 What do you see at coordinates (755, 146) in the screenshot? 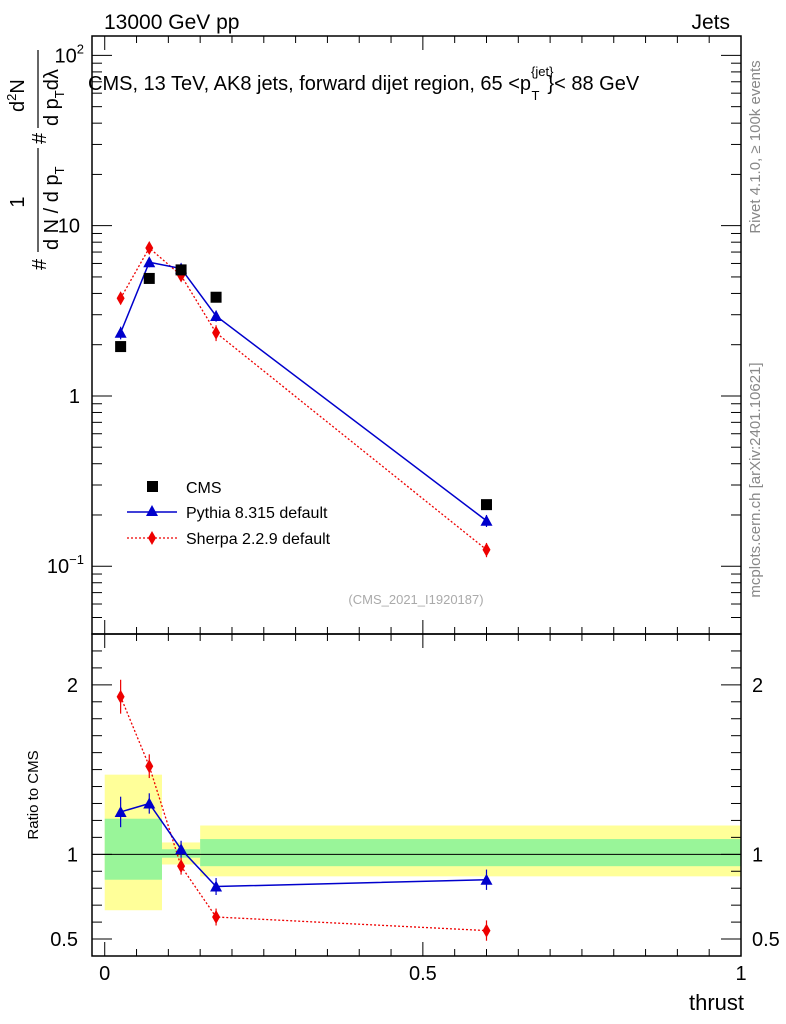
I see `rivet-version-label: Rivet 4.1.0, ≥ 100k events` at bounding box center [755, 146].